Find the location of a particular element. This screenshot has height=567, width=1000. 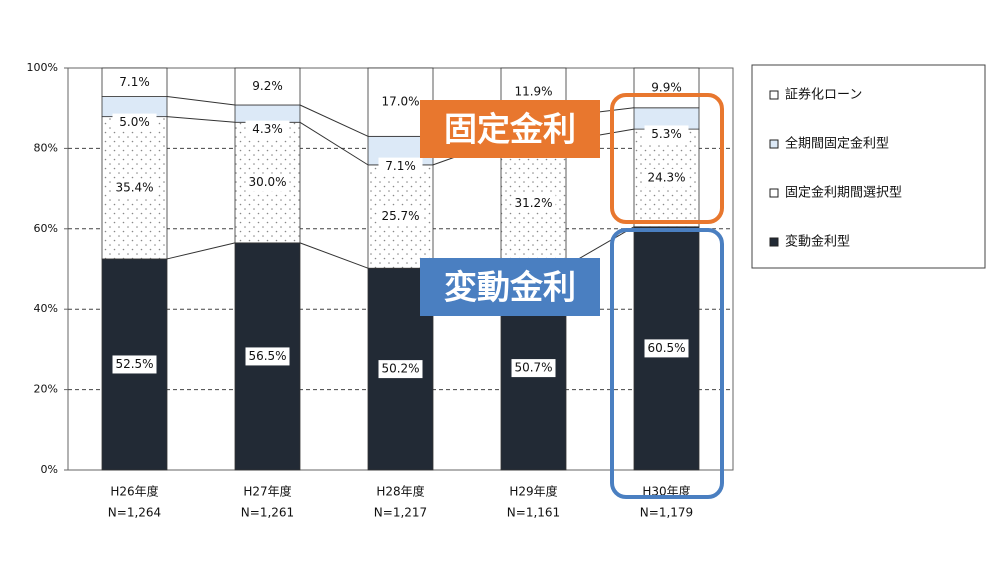

value-label: 25.7% is located at coordinates (400, 216).